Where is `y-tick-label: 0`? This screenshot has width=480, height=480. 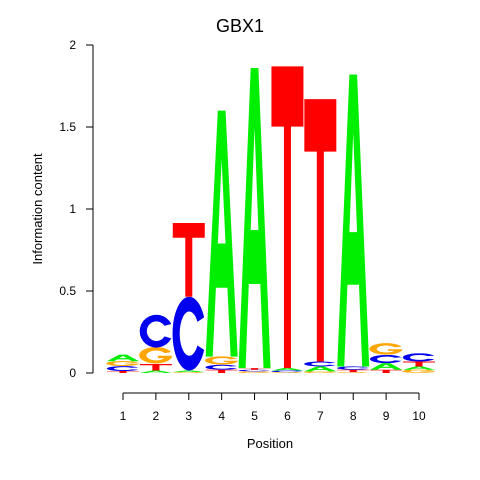 y-tick-label: 0 is located at coordinates (72, 373).